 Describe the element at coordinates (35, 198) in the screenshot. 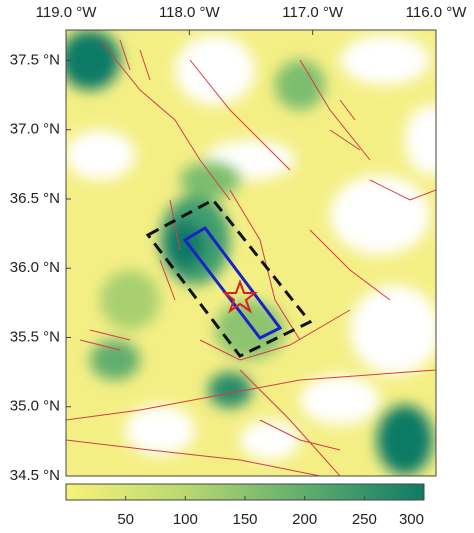

I see `lat-tick-label: 36.5 °N` at that location.